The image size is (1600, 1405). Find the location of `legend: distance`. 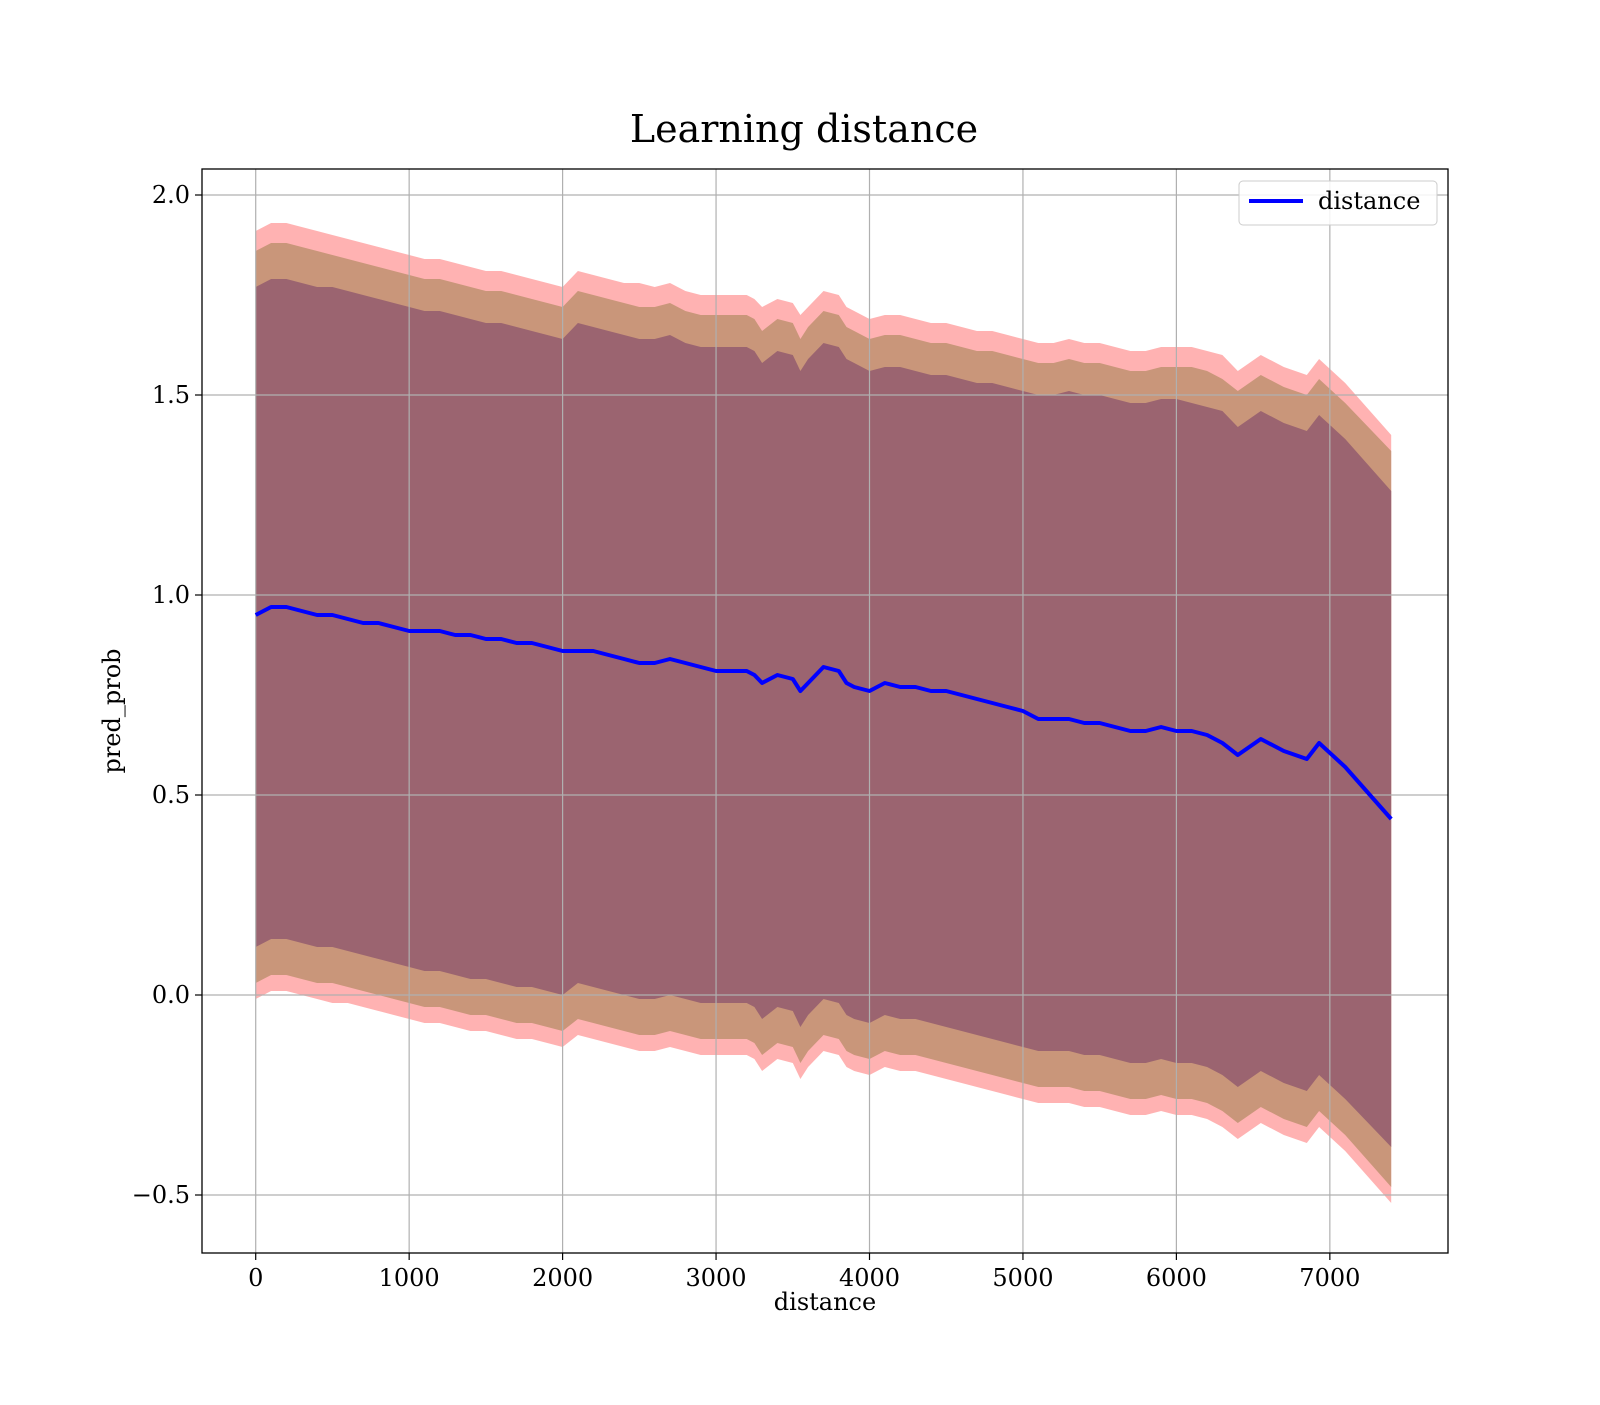

legend: distance is located at coordinates (1338, 203).